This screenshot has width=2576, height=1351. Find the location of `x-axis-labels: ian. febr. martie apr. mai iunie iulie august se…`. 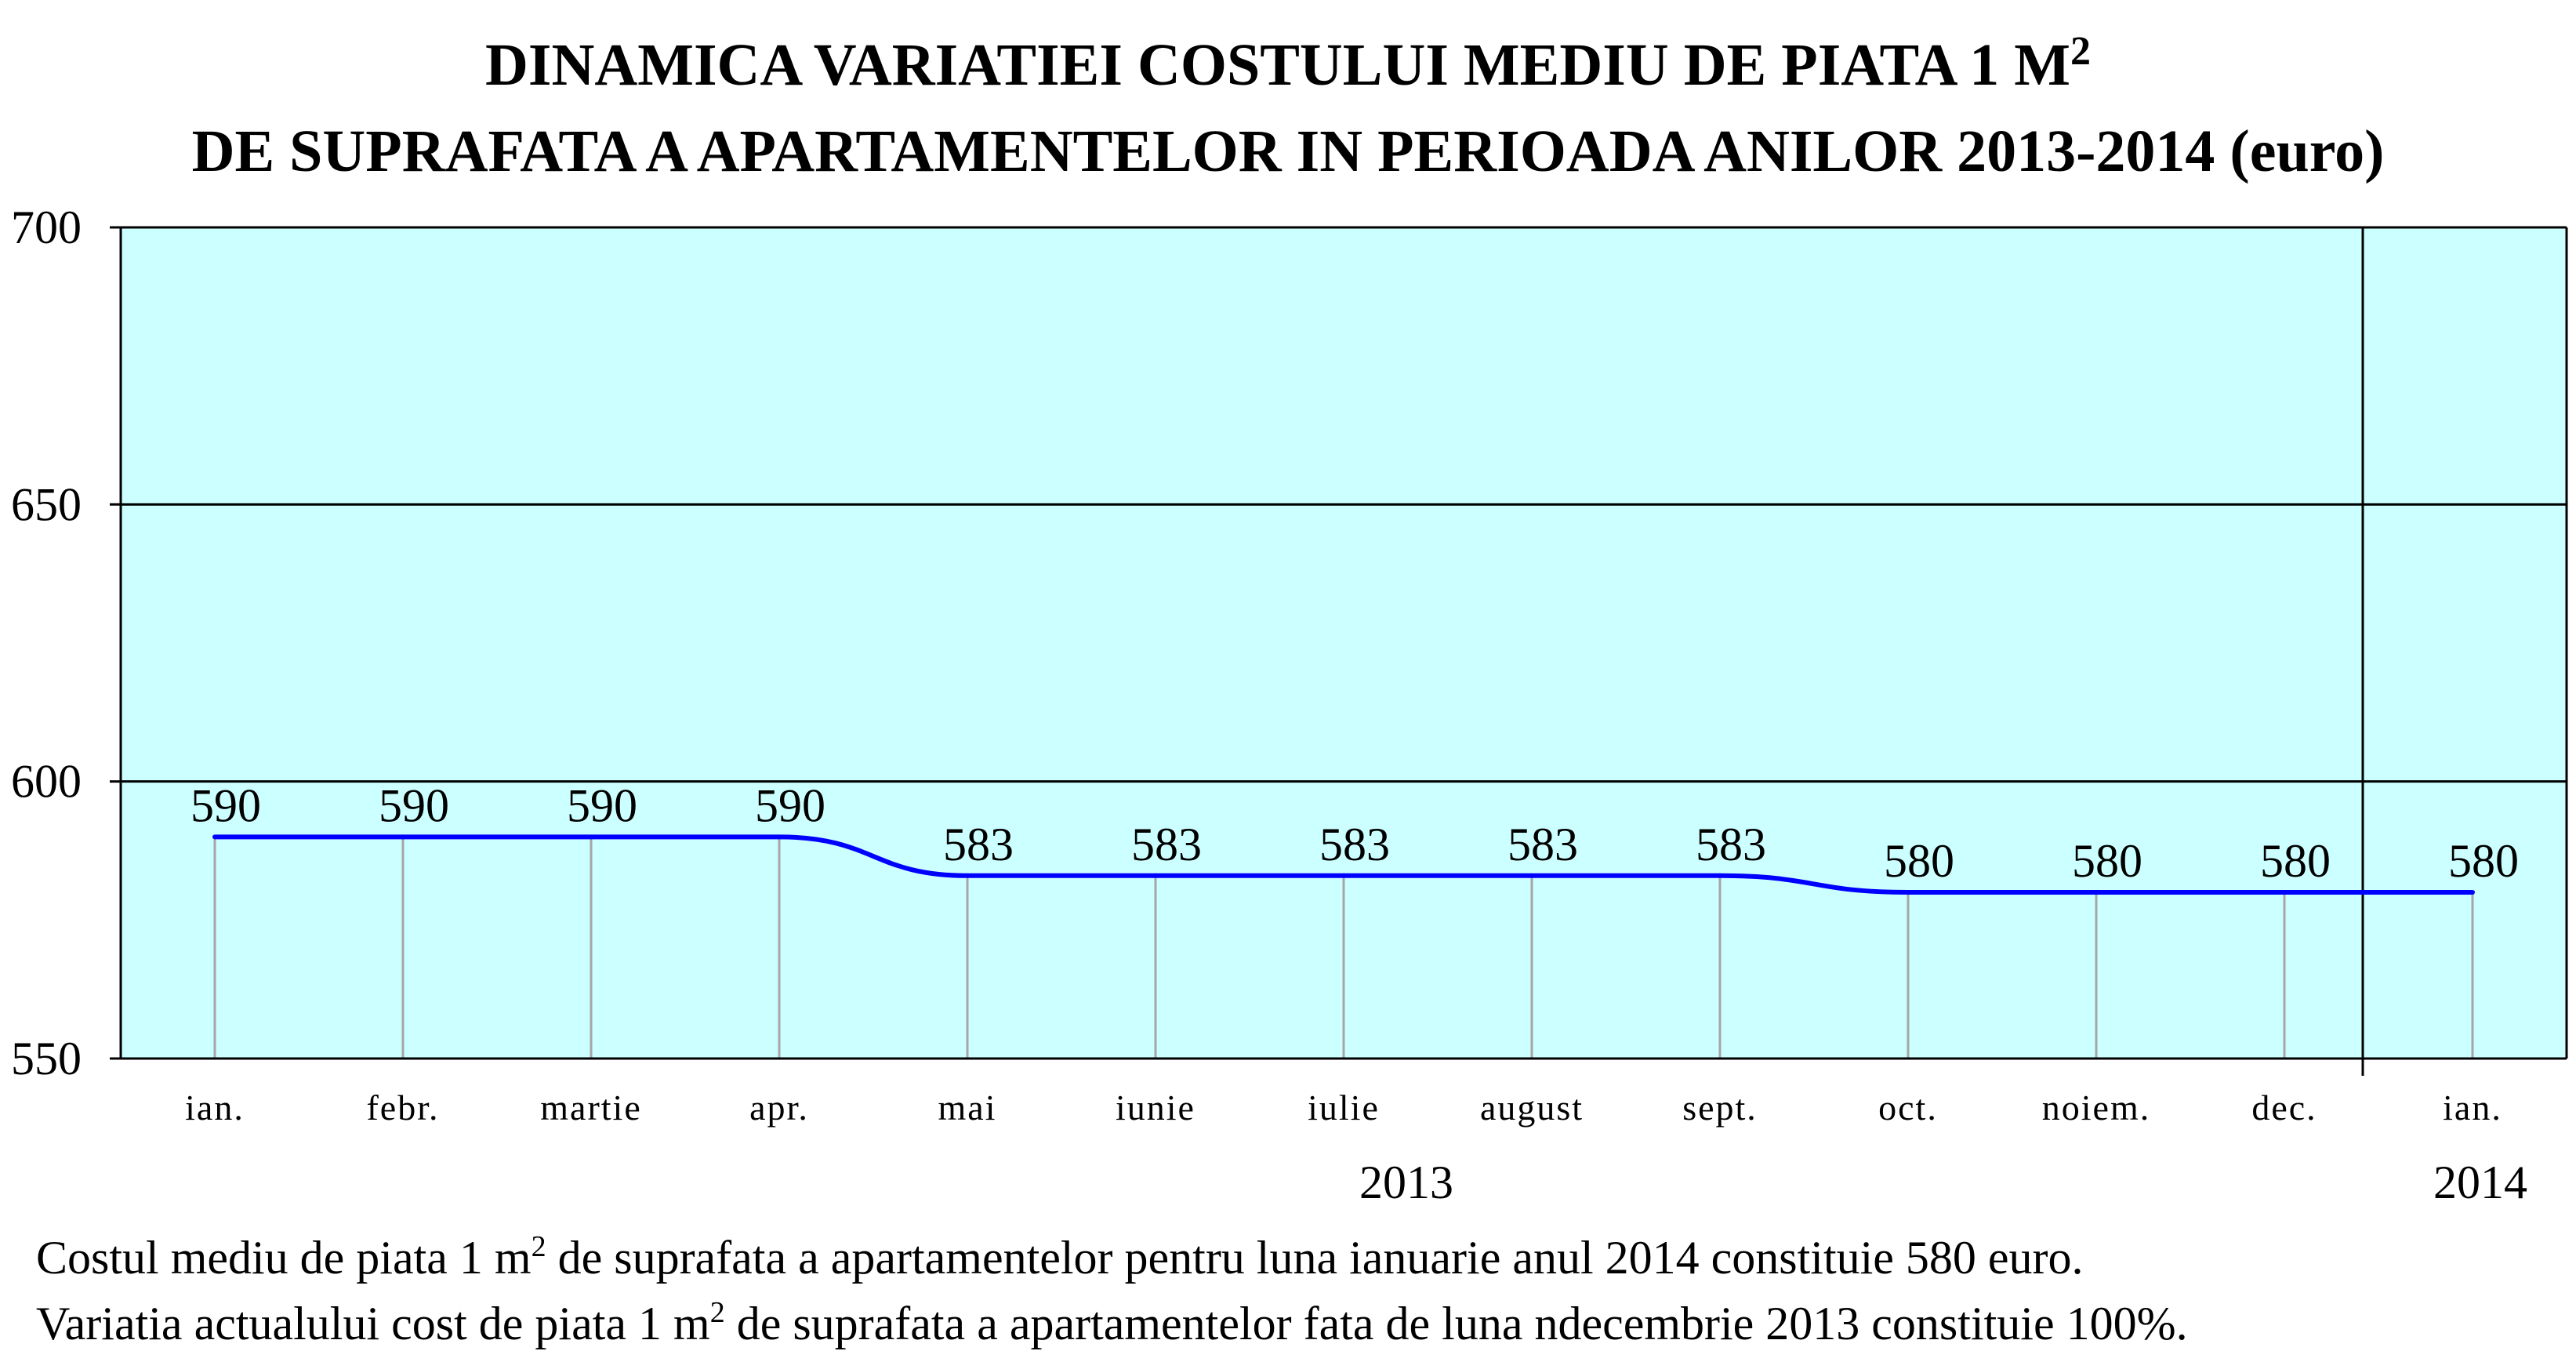

x-axis-labels: ian. febr. martie apr. mai iunie iulie august se… is located at coordinates (1343, 1108).